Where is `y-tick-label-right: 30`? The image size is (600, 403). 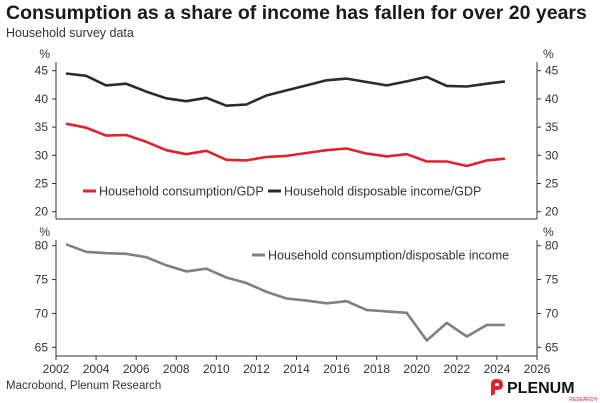
y-tick-label-right: 30 is located at coordinates (552, 155).